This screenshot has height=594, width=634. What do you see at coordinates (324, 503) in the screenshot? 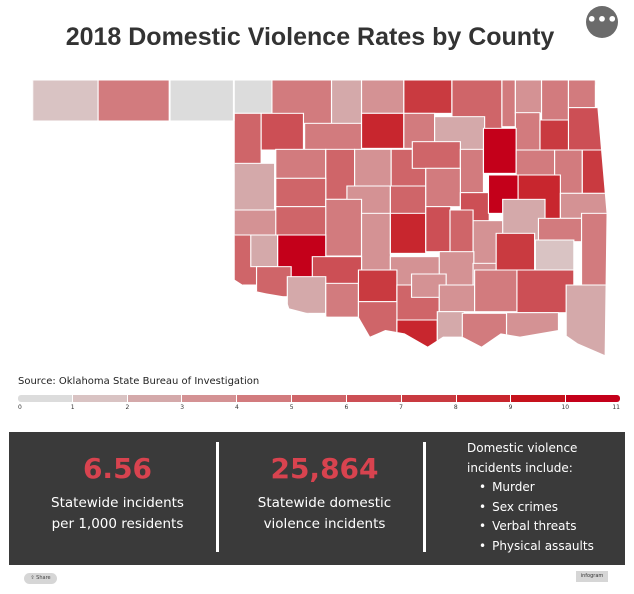
I see `stat-label: Statewide domestic` at bounding box center [324, 503].